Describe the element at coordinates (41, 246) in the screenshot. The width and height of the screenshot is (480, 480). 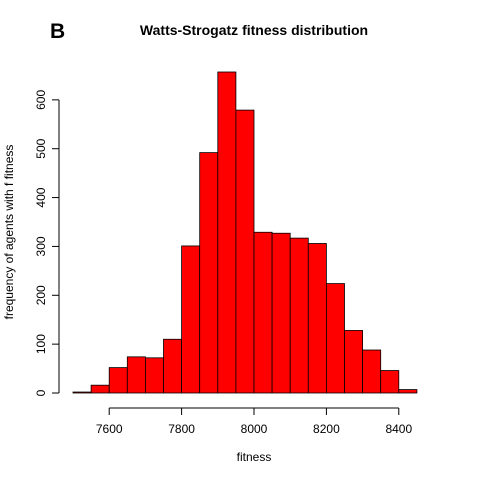
I see `y-tick-label: 300` at that location.